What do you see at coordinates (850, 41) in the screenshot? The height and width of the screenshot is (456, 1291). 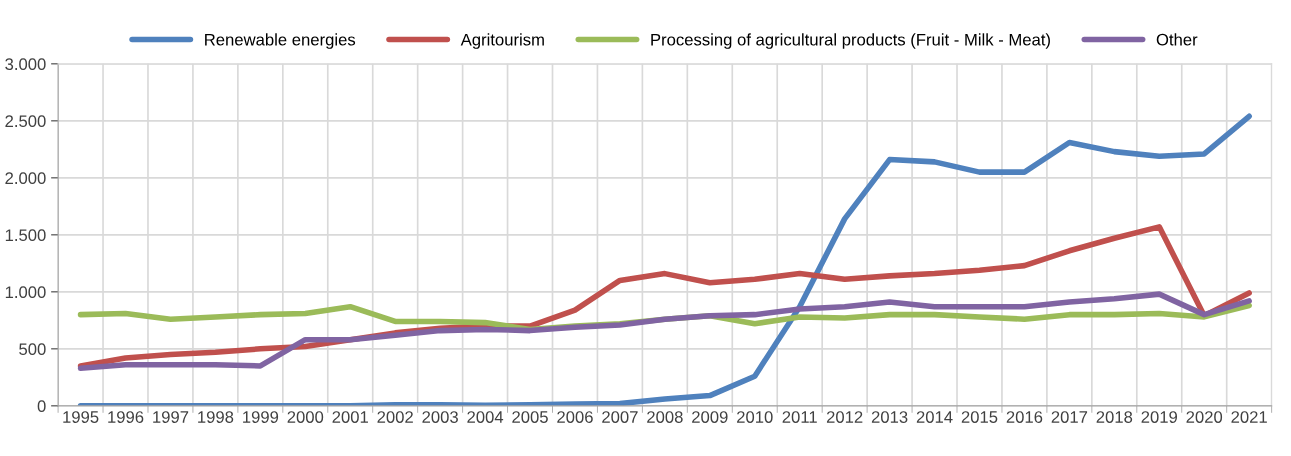 I see `legend-label: Processing of agricultural products (Fruit - Milk - Meat)` at bounding box center [850, 41].